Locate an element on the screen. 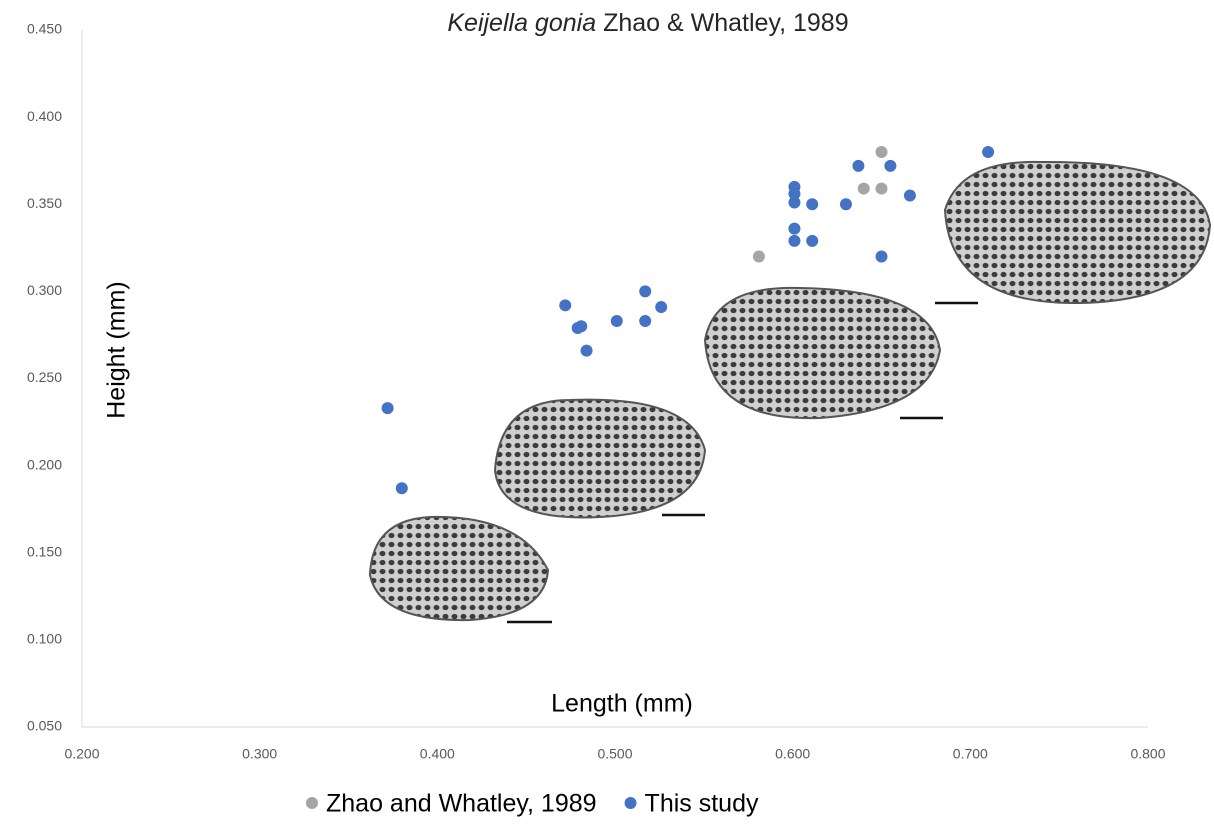 This screenshot has width=1214, height=829. x-tick-label: 0.300 is located at coordinates (259, 754).